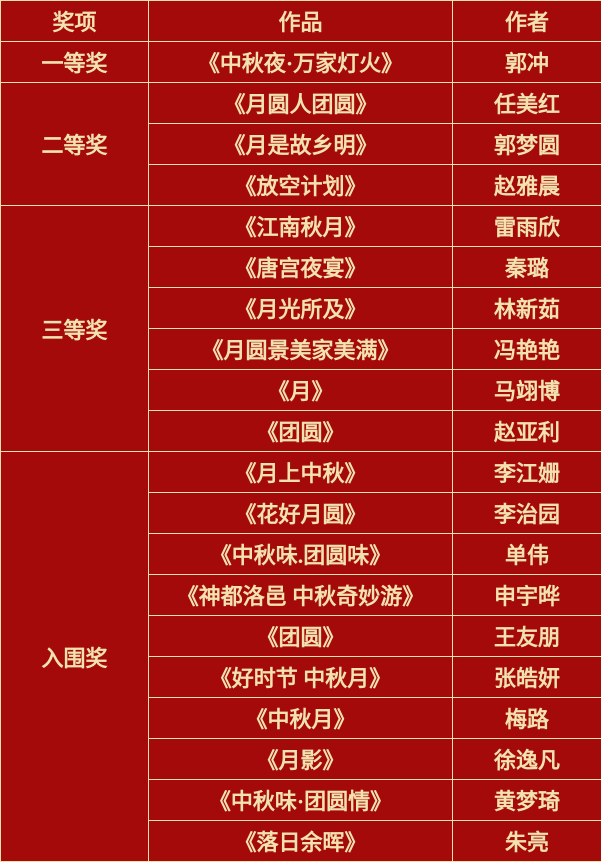 The width and height of the screenshot is (601, 862). I want to click on work-cell: 《江南秋月》, so click(300, 226).